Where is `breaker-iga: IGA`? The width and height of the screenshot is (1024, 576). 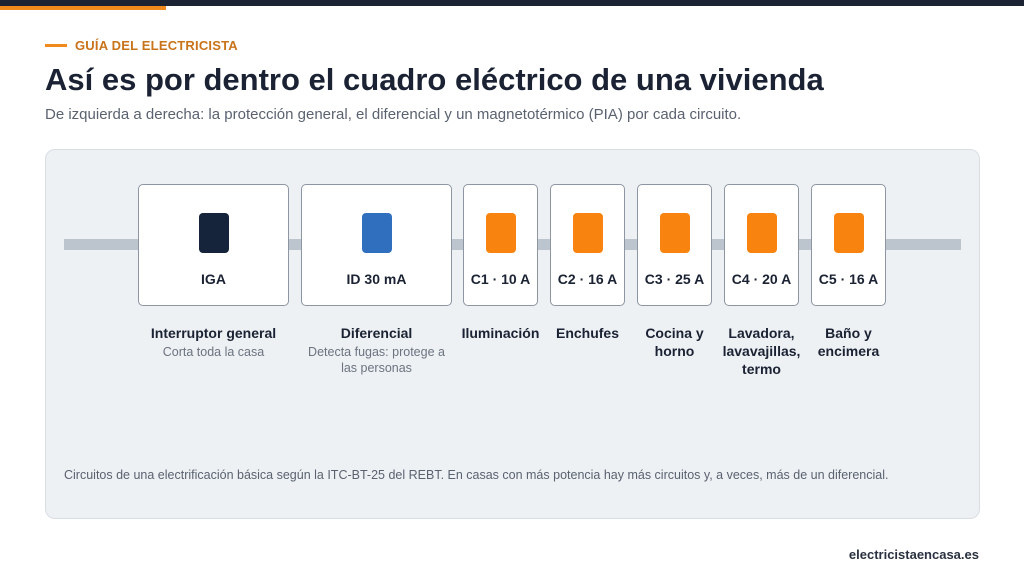
breaker-iga: IGA is located at coordinates (213, 245).